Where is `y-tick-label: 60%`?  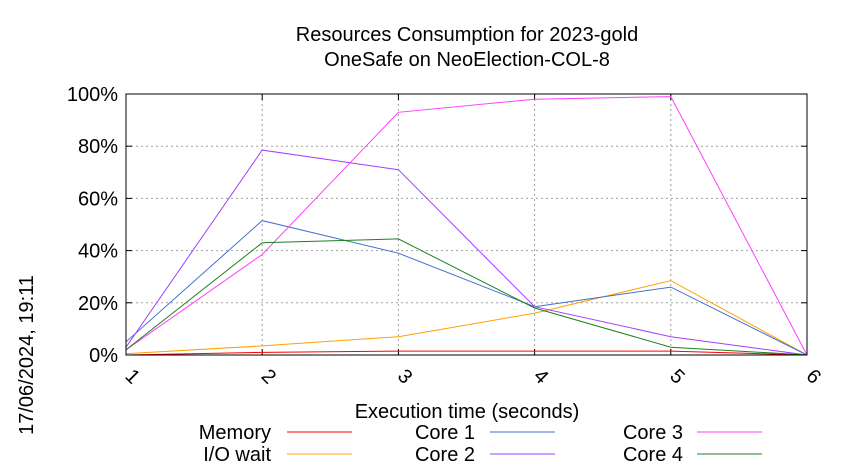 y-tick-label: 60% is located at coordinates (98, 199).